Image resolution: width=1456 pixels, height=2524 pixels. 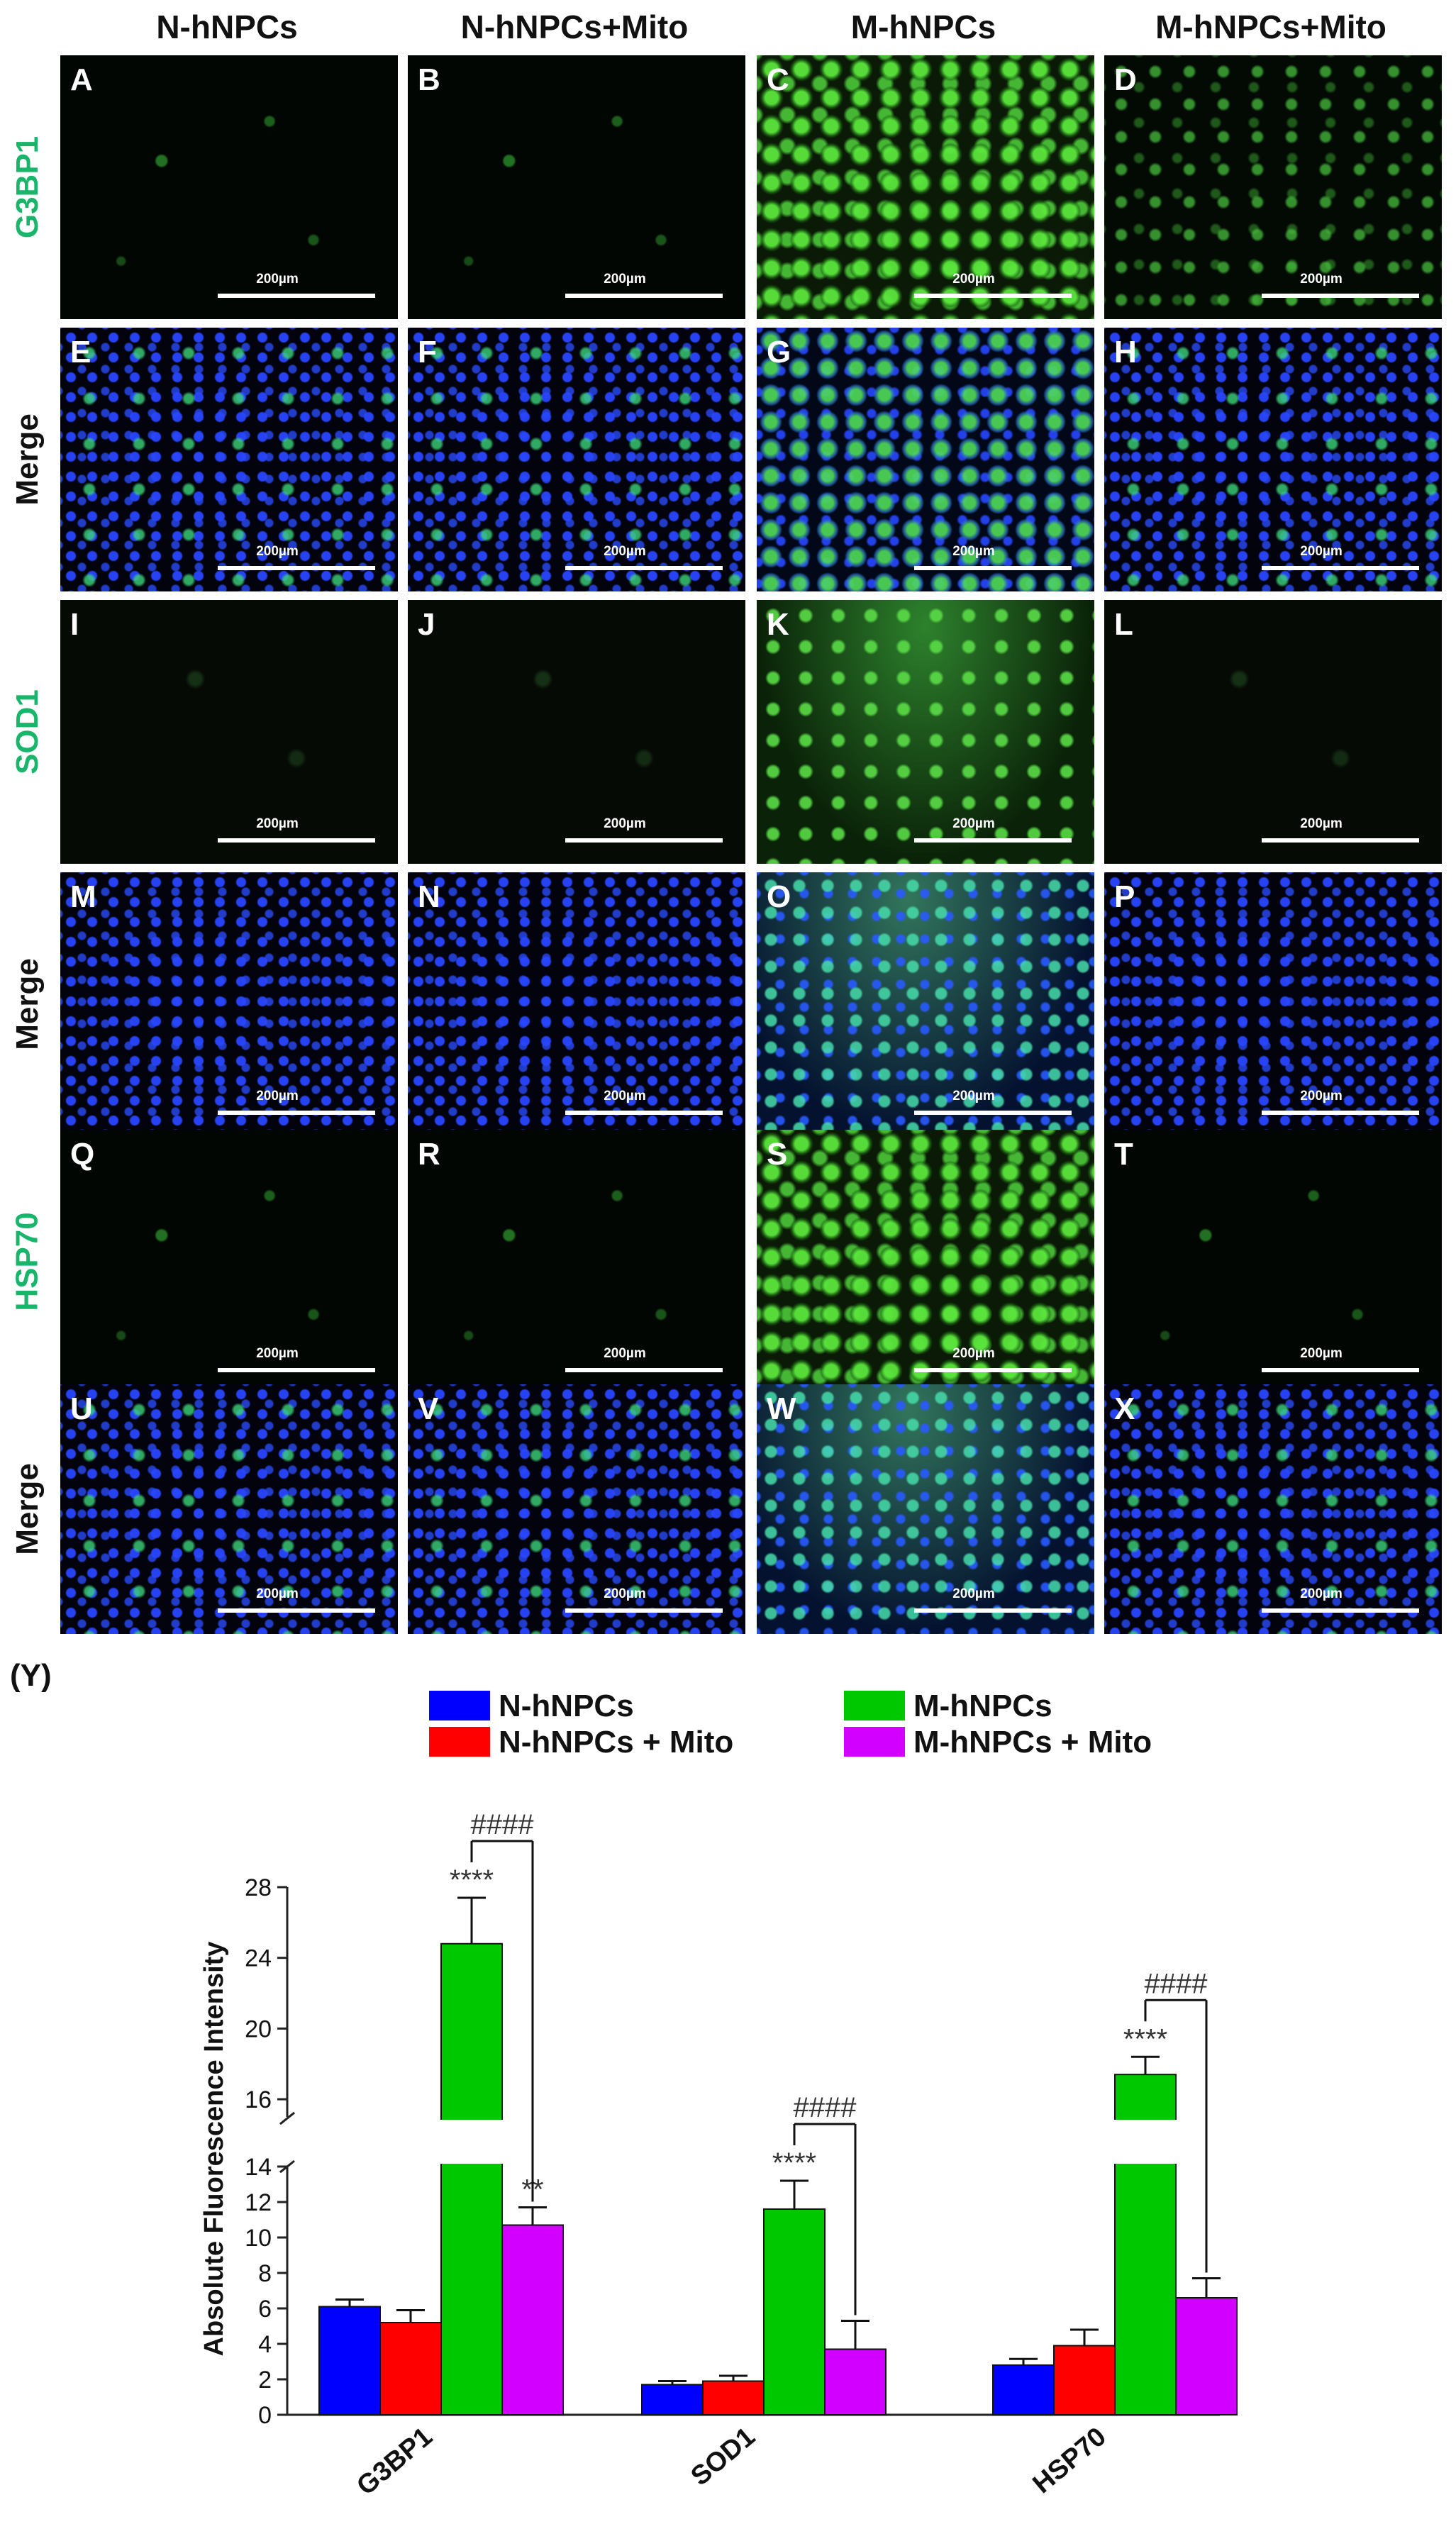 I want to click on micrograph-panel-c: C 200µm, so click(x=925, y=187).